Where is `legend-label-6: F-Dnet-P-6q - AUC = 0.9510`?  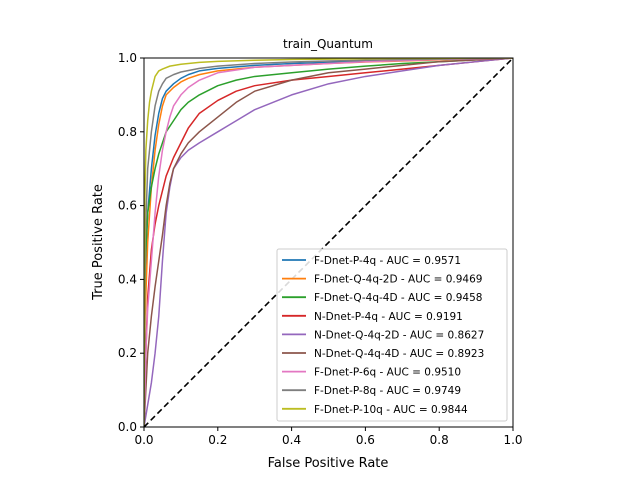 legend-label-6: F-Dnet-P-6q - AUC = 0.9510 is located at coordinates (387, 373).